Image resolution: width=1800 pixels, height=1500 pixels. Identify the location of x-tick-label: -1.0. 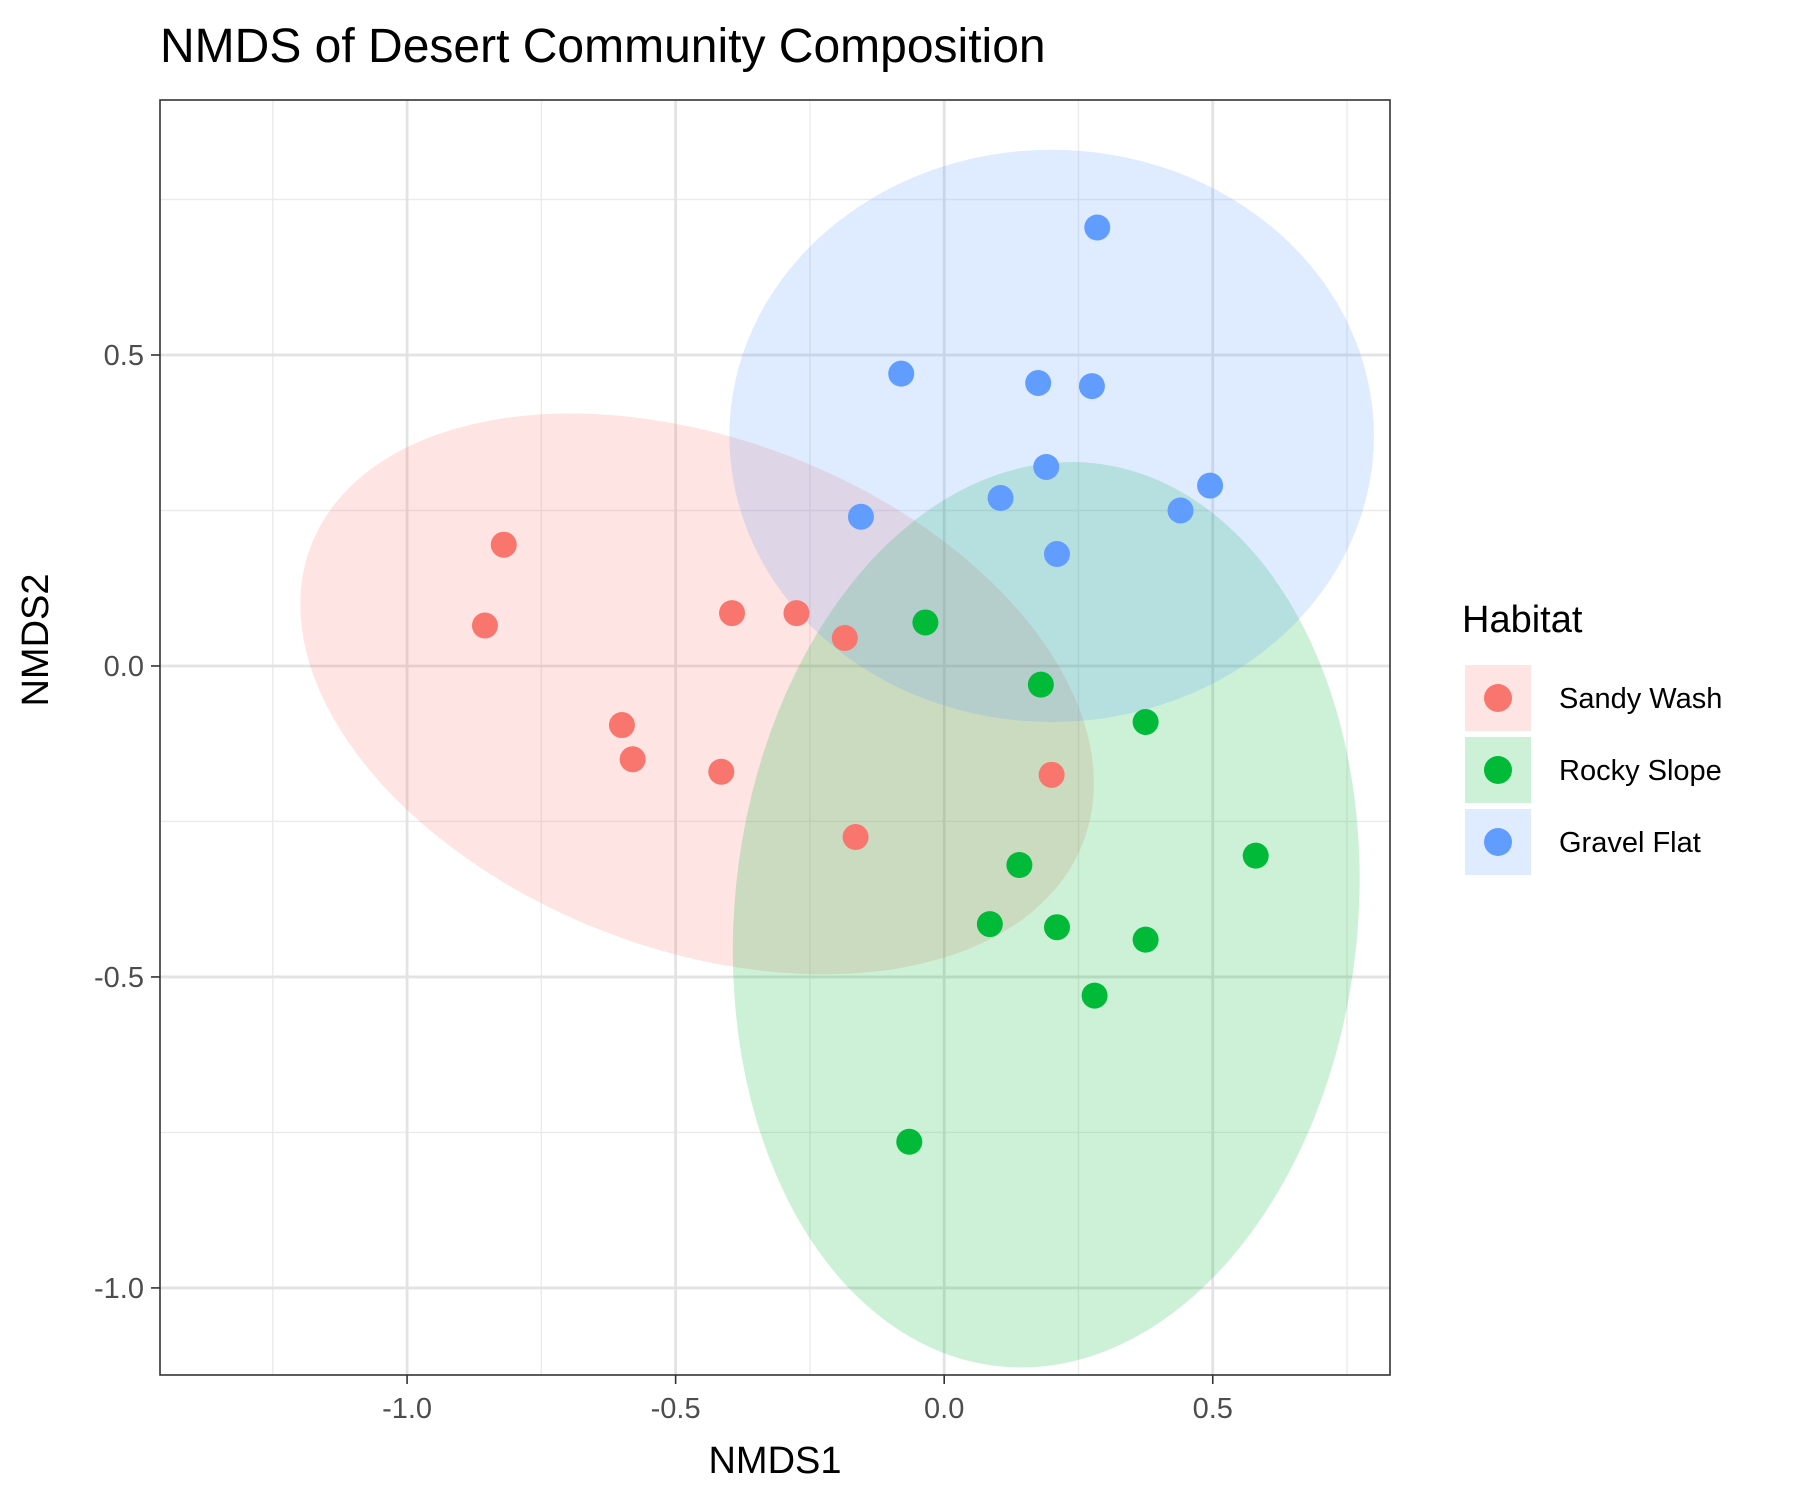
(407, 1409).